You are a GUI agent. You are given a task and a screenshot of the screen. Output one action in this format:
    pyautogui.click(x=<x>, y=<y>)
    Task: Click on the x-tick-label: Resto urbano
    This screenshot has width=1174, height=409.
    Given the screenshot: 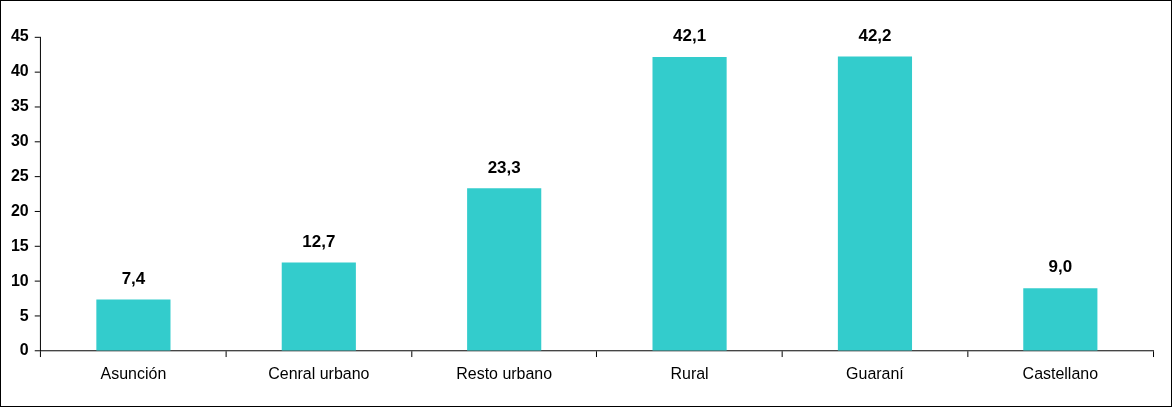 What is the action you would take?
    pyautogui.click(x=504, y=373)
    